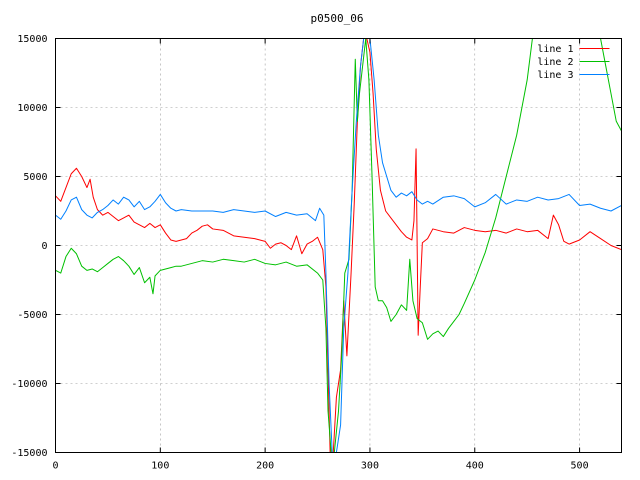  Describe the element at coordinates (35, 177) in the screenshot. I see `y-tick-label: 5000` at that location.